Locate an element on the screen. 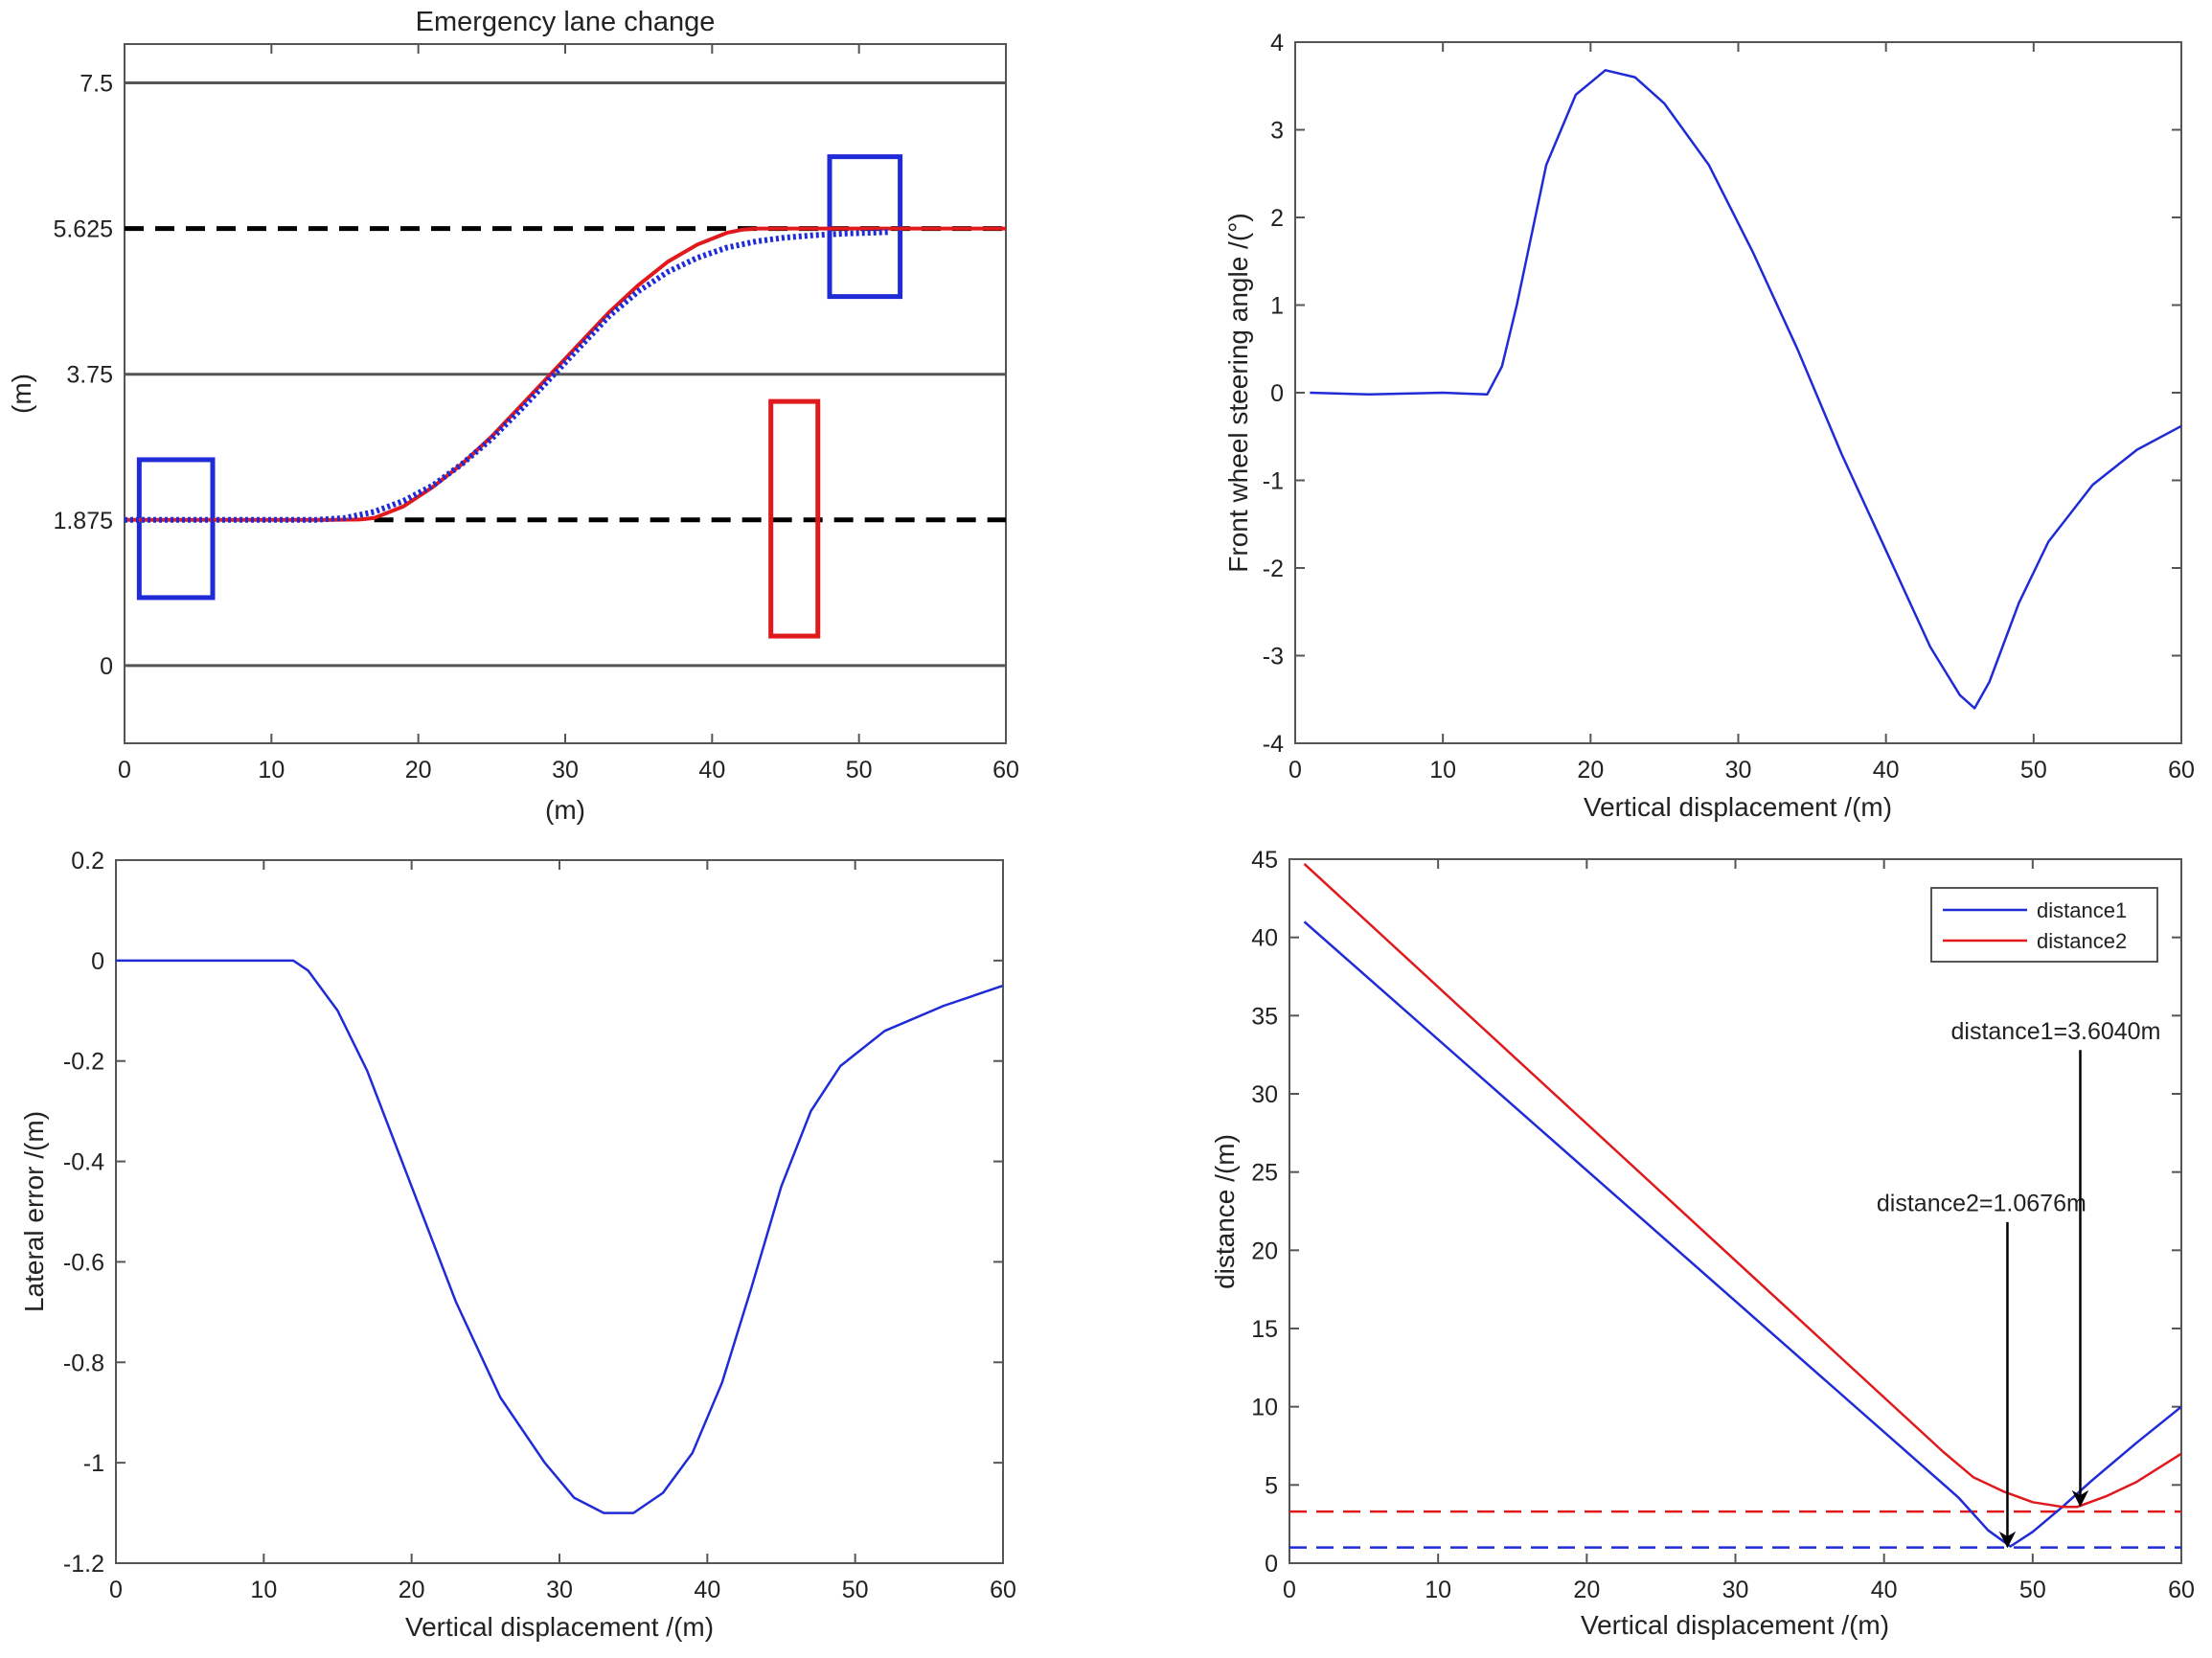  y-tick-label: 40 is located at coordinates (1264, 938).